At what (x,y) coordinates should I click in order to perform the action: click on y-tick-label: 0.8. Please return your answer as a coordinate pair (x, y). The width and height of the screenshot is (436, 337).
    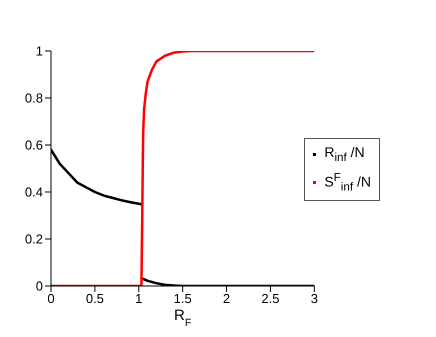
    Looking at the image, I should click on (33, 98).